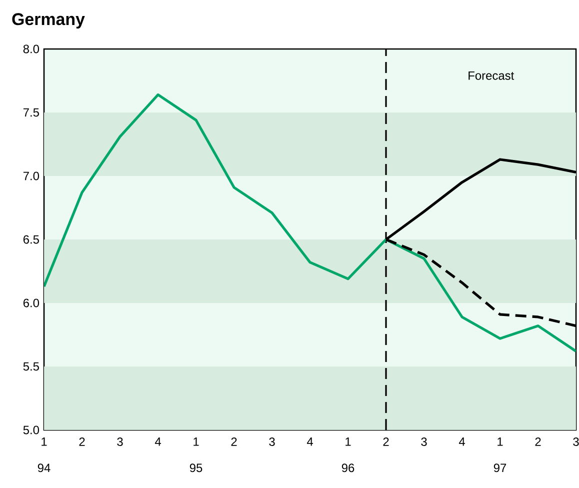 Image resolution: width=579 pixels, height=488 pixels. Describe the element at coordinates (31, 112) in the screenshot. I see `y-tick-label: 7.5` at that location.